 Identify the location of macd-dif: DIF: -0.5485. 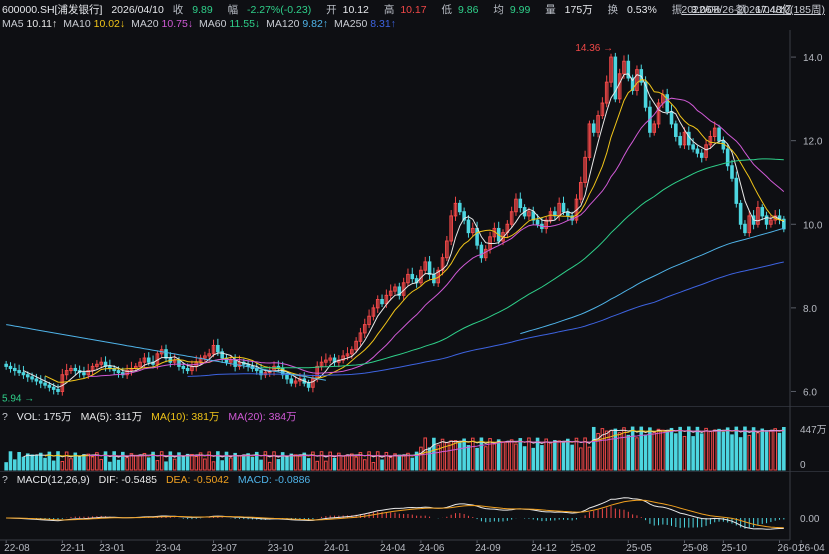
(128, 480).